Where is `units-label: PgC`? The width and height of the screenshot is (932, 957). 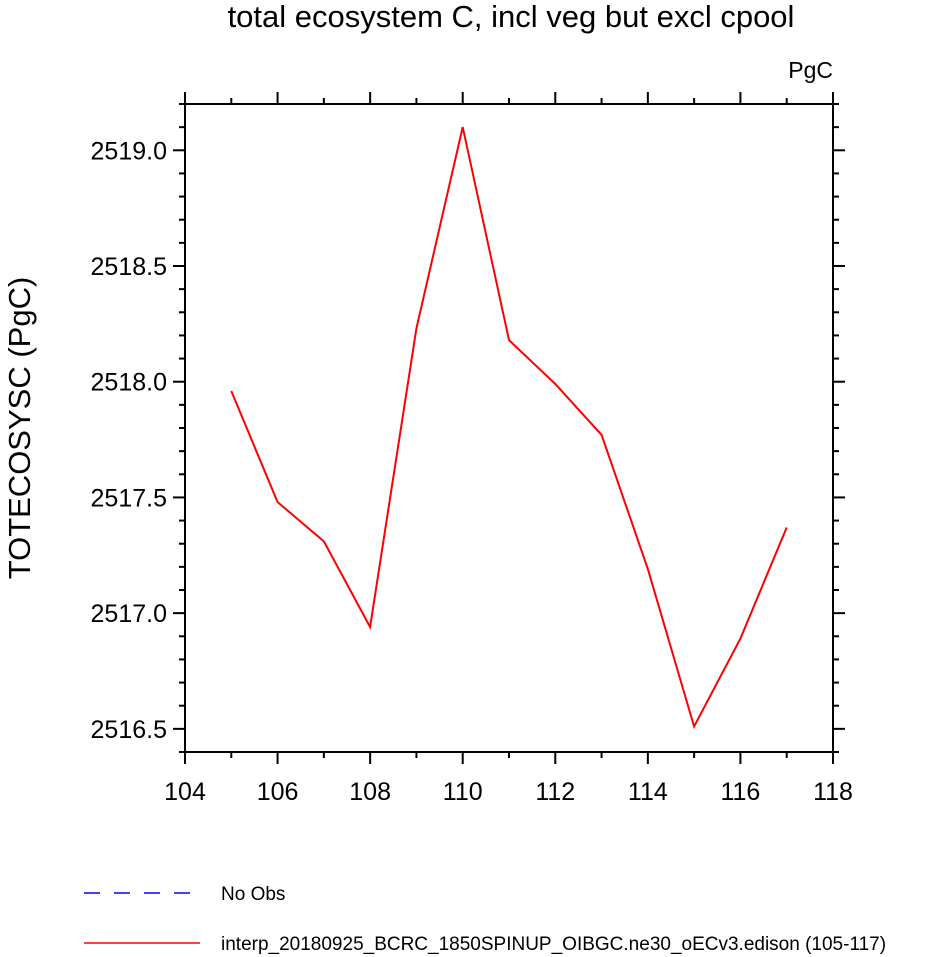 units-label: PgC is located at coordinates (810, 70).